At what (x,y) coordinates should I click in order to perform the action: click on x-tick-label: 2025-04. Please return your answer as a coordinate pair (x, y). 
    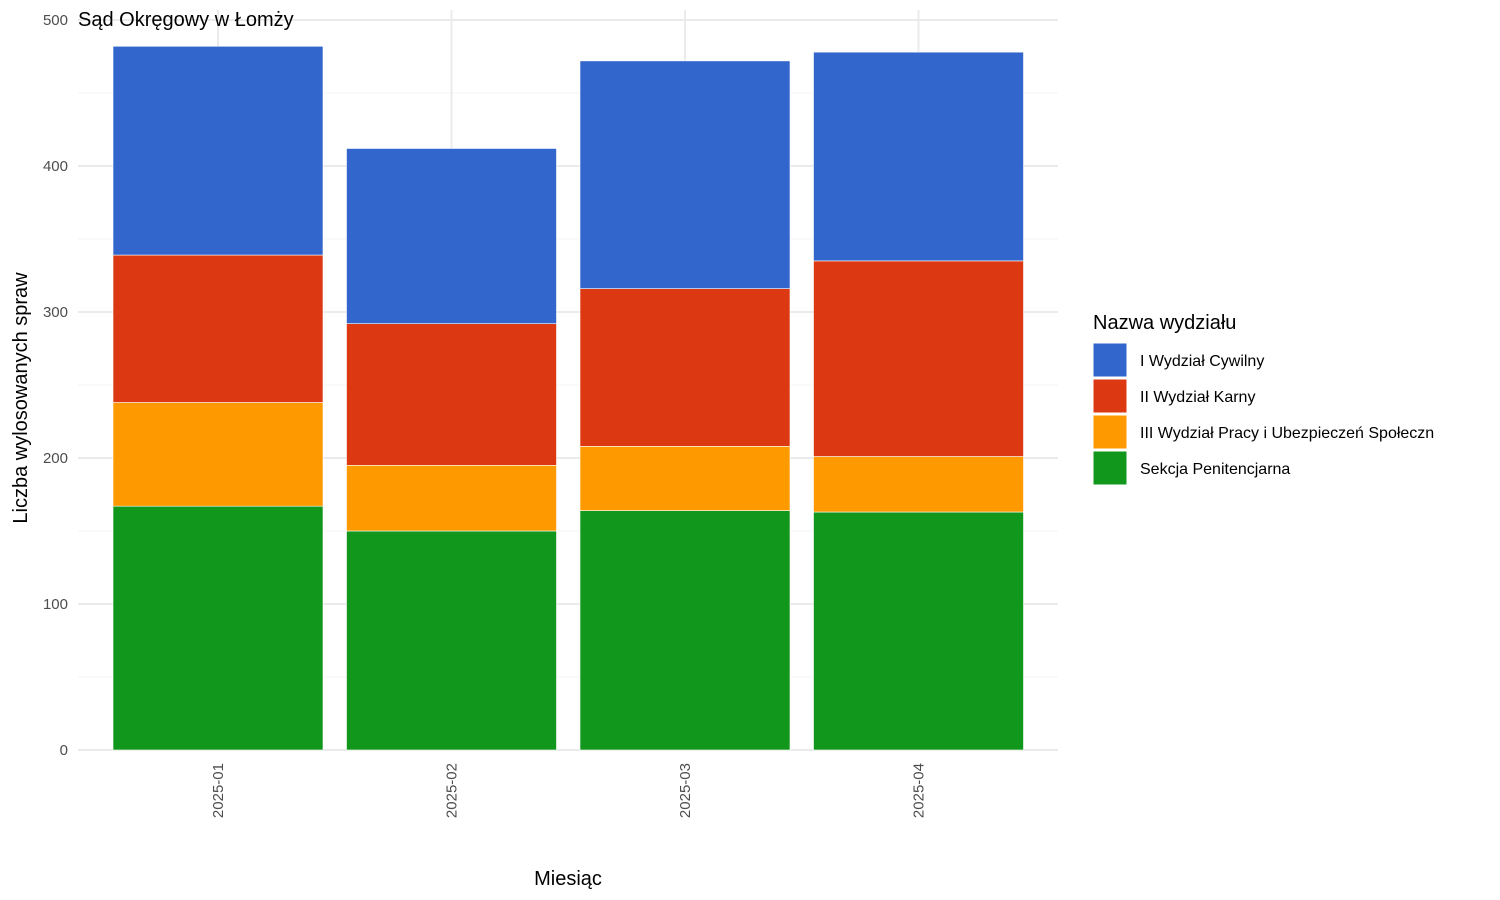
    Looking at the image, I should click on (919, 790).